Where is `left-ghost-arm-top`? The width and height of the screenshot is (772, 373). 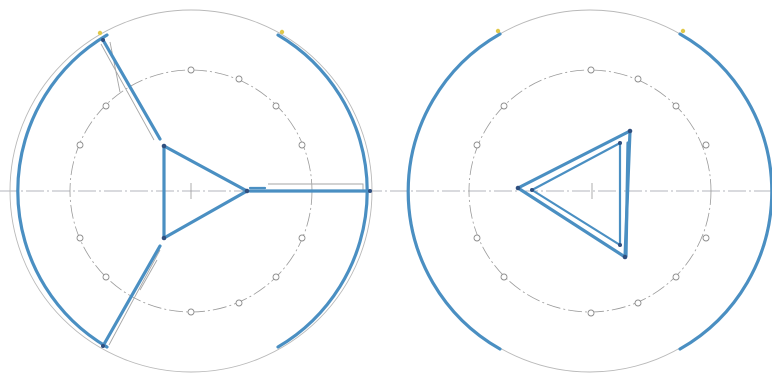
left-ghost-arm-top is located at coordinates (127, 92).